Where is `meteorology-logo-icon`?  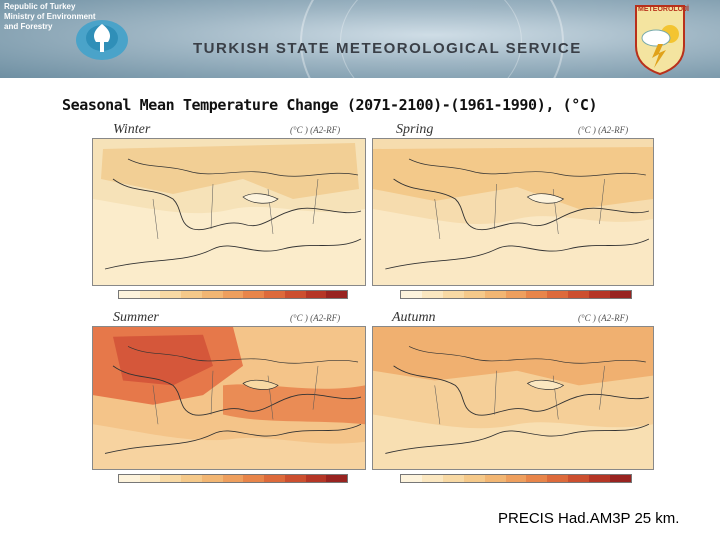 meteorology-logo-icon is located at coordinates (660, 40).